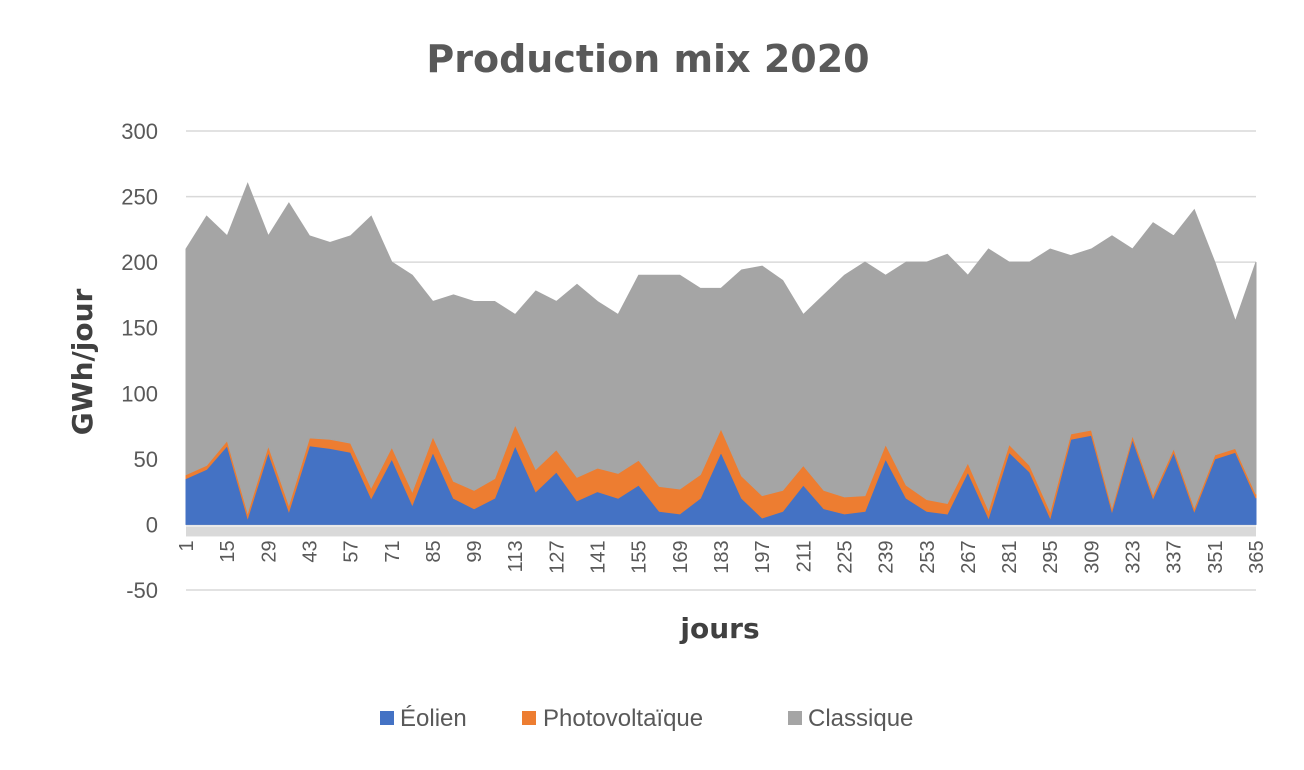 The width and height of the screenshot is (1304, 770). What do you see at coordinates (599, 556) in the screenshot?
I see `x-tick-label: 141` at bounding box center [599, 556].